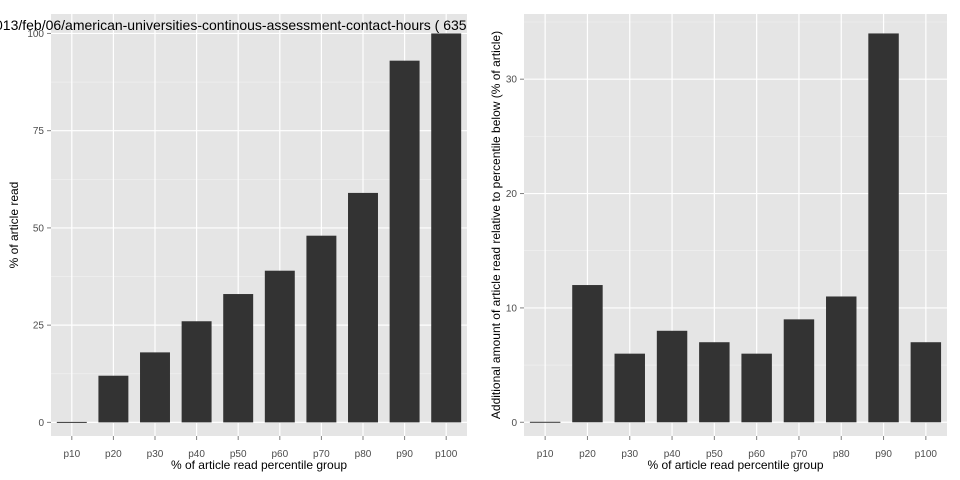 This screenshot has width=960, height=480. I want to click on y-tick-label: 75, so click(39, 131).